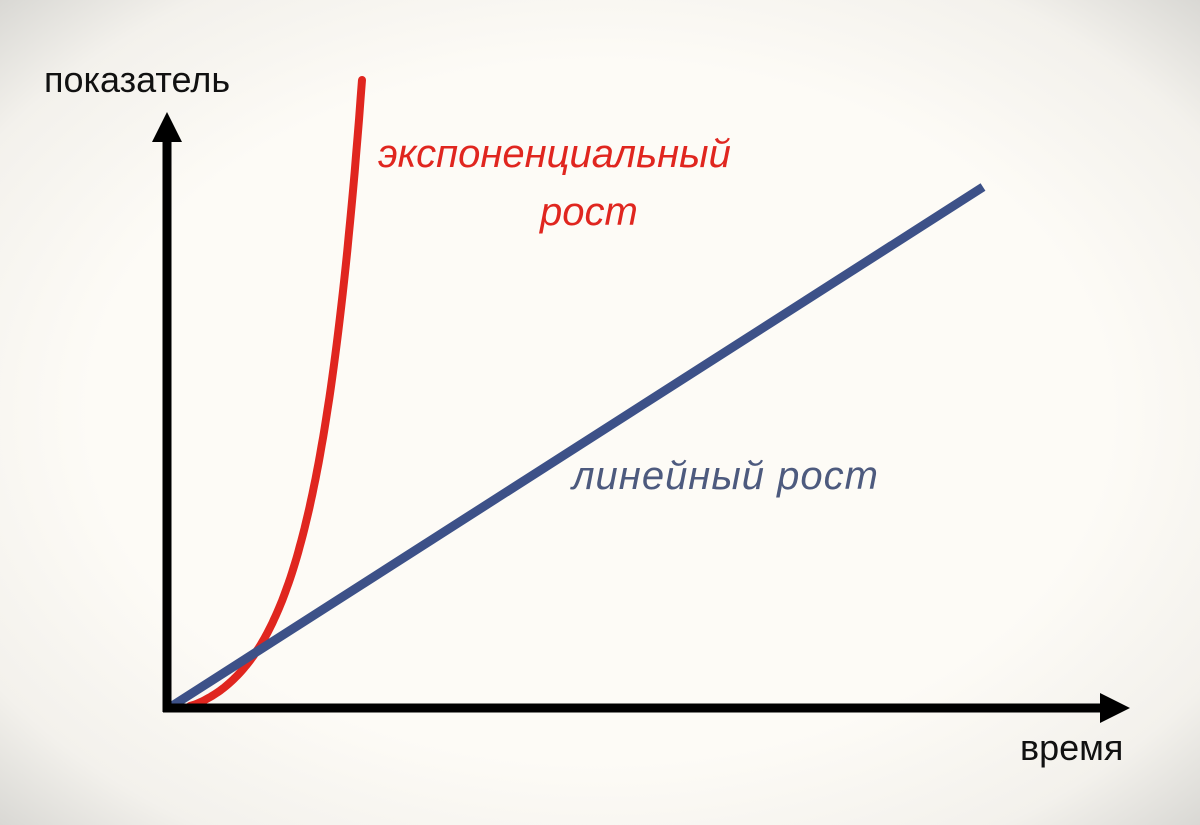  I want to click on linear-series-label: линейный рост, so click(725, 476).